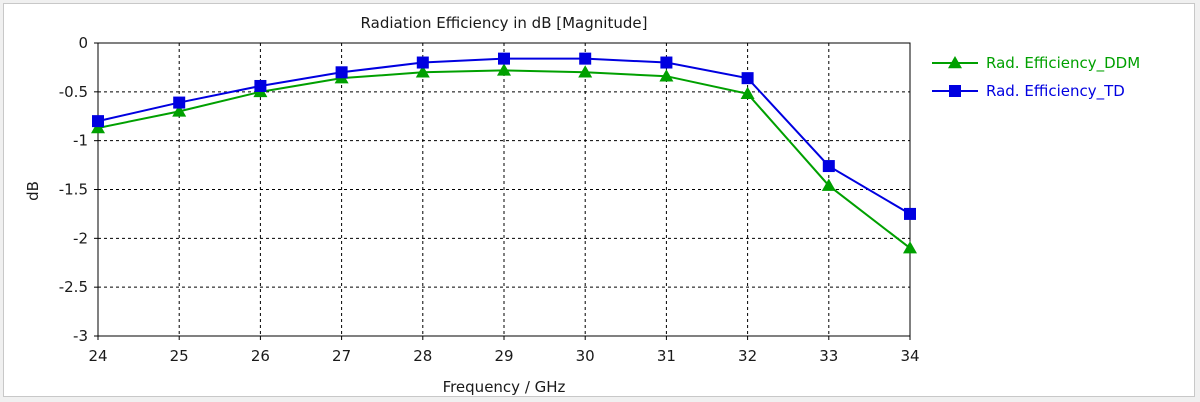 The height and width of the screenshot is (402, 1200). I want to click on legend-label: Rad. Efficiency_TD, so click(1055, 91).